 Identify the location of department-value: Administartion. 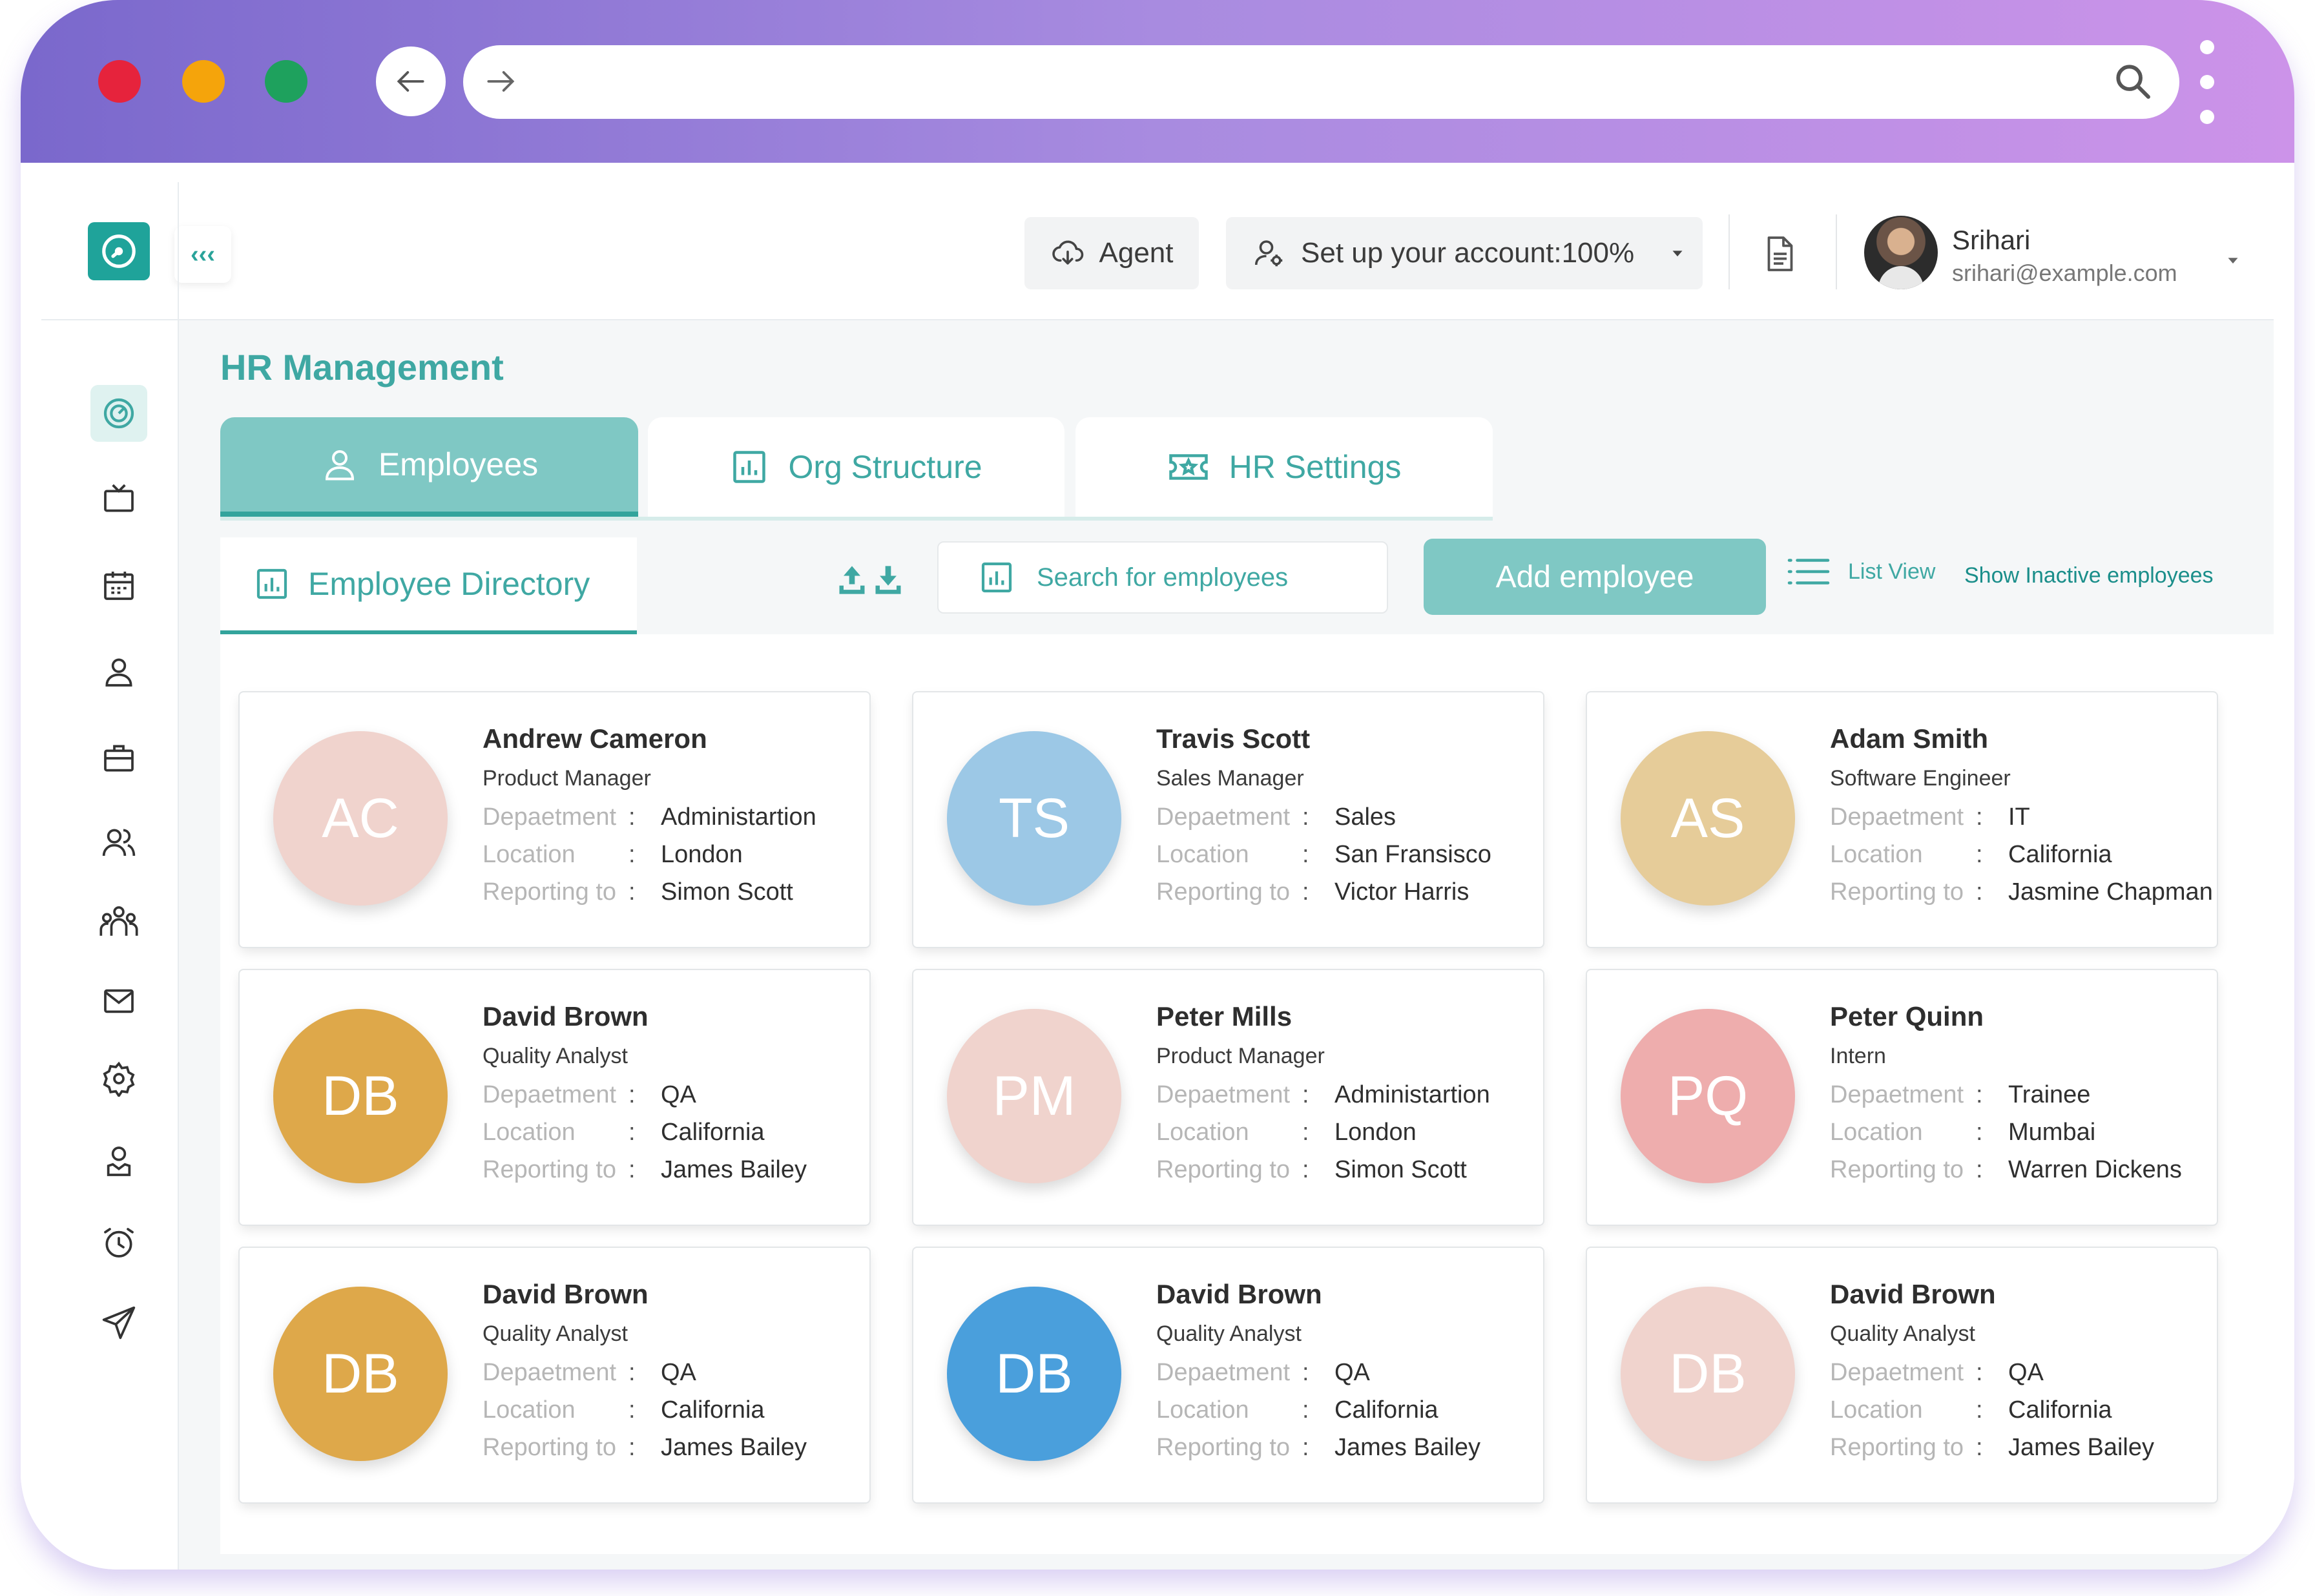
(738, 817).